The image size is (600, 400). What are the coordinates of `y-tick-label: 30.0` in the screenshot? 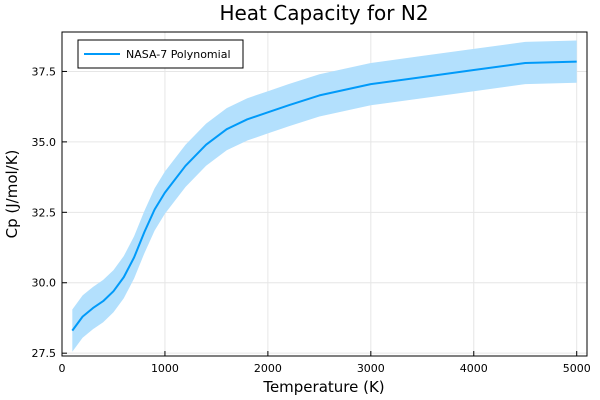 It's located at (44, 283).